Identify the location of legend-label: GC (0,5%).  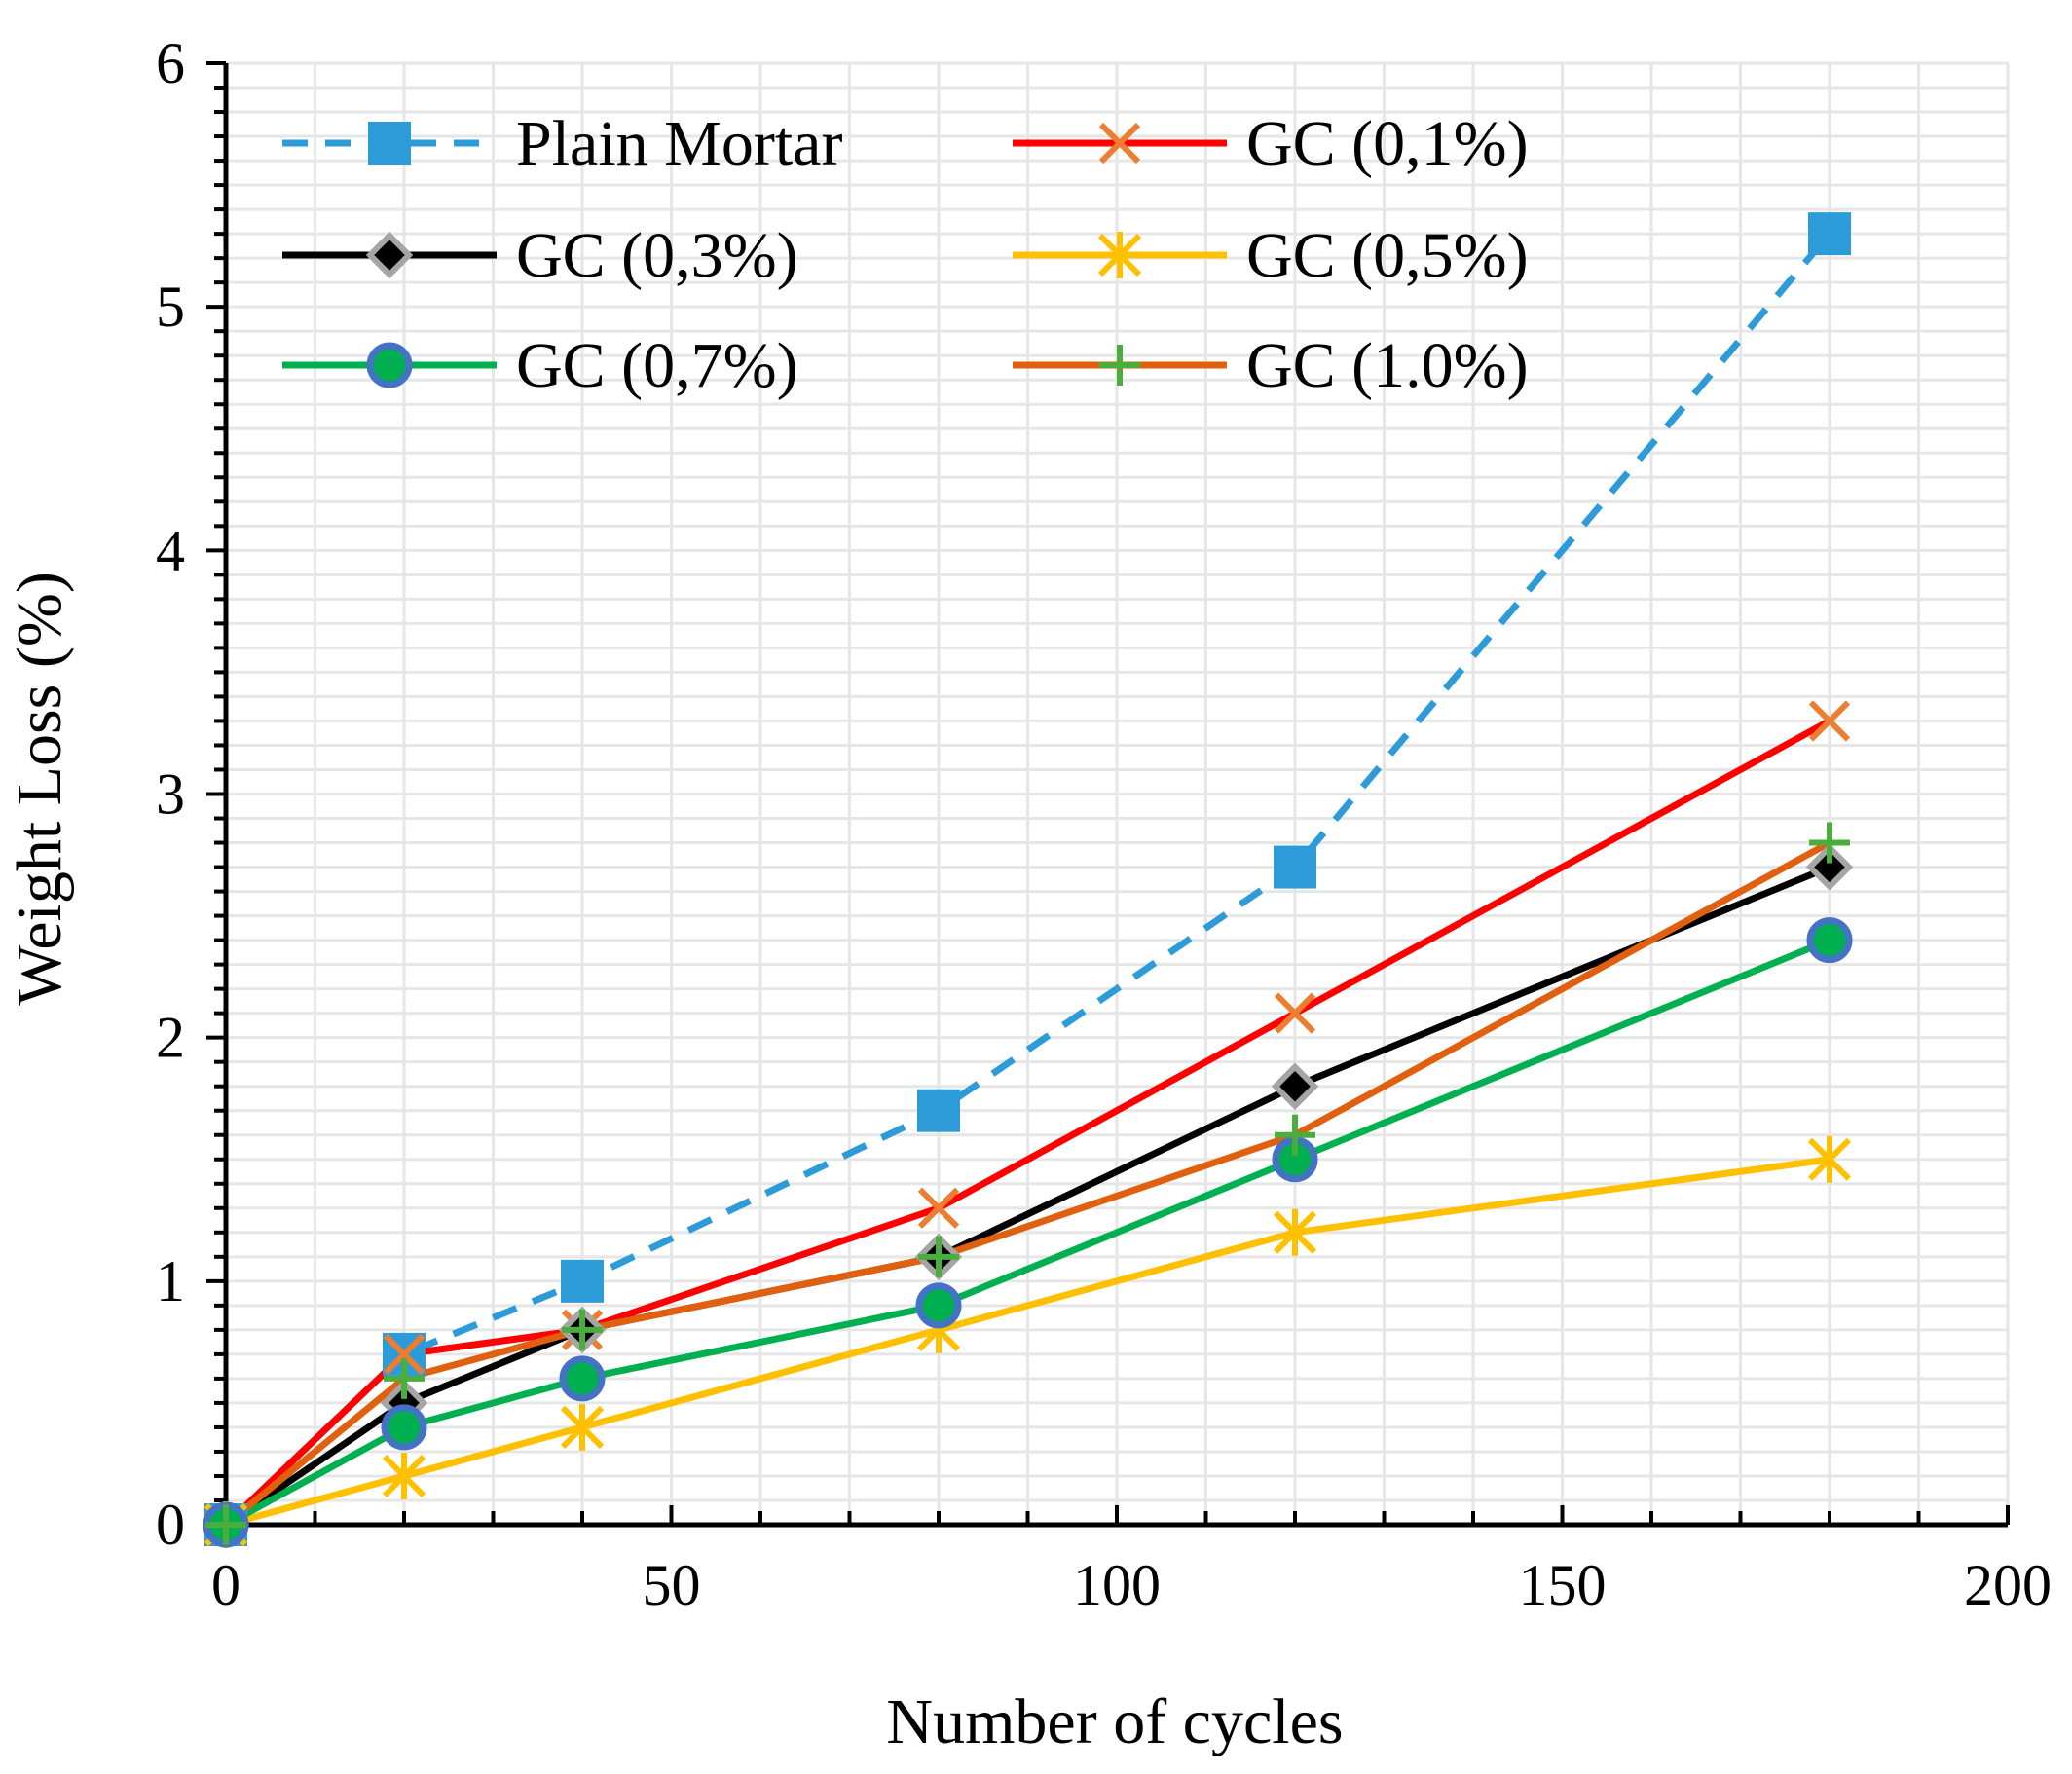
(1387, 255).